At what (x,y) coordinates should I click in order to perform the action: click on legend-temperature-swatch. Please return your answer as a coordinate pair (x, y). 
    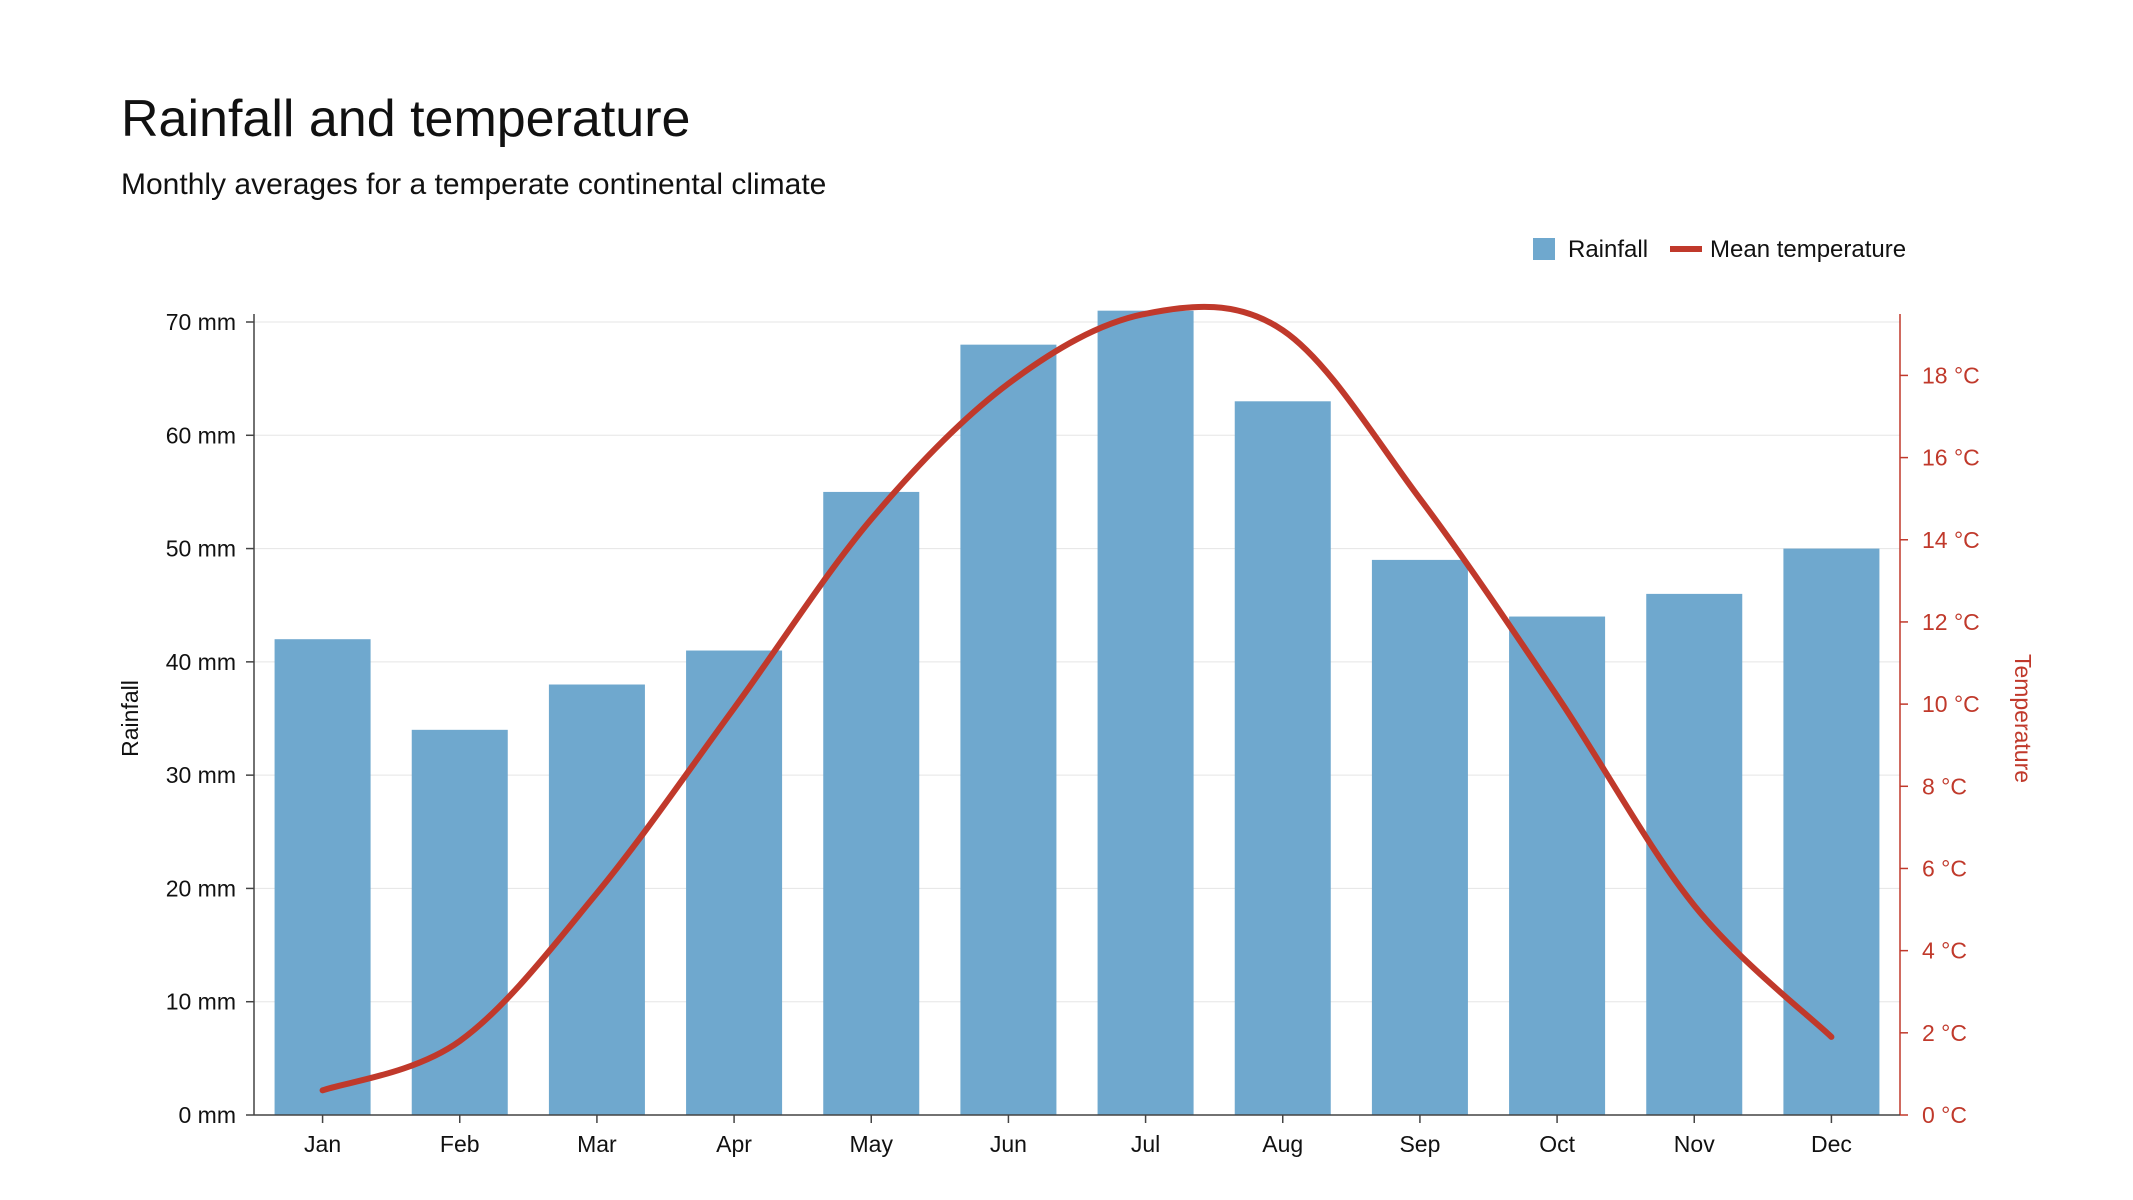
    Looking at the image, I should click on (1686, 249).